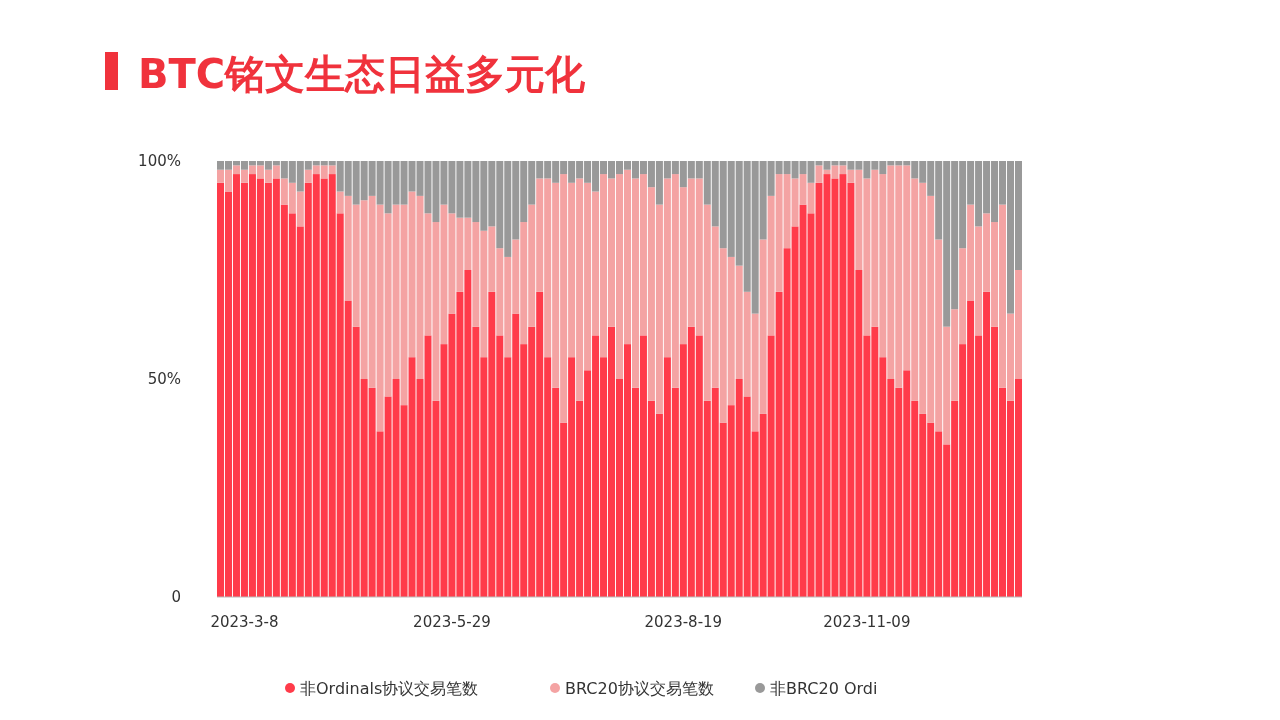 The width and height of the screenshot is (1280, 720). Describe the element at coordinates (683, 622) in the screenshot. I see `x-tick-label: 2023-8-19` at that location.